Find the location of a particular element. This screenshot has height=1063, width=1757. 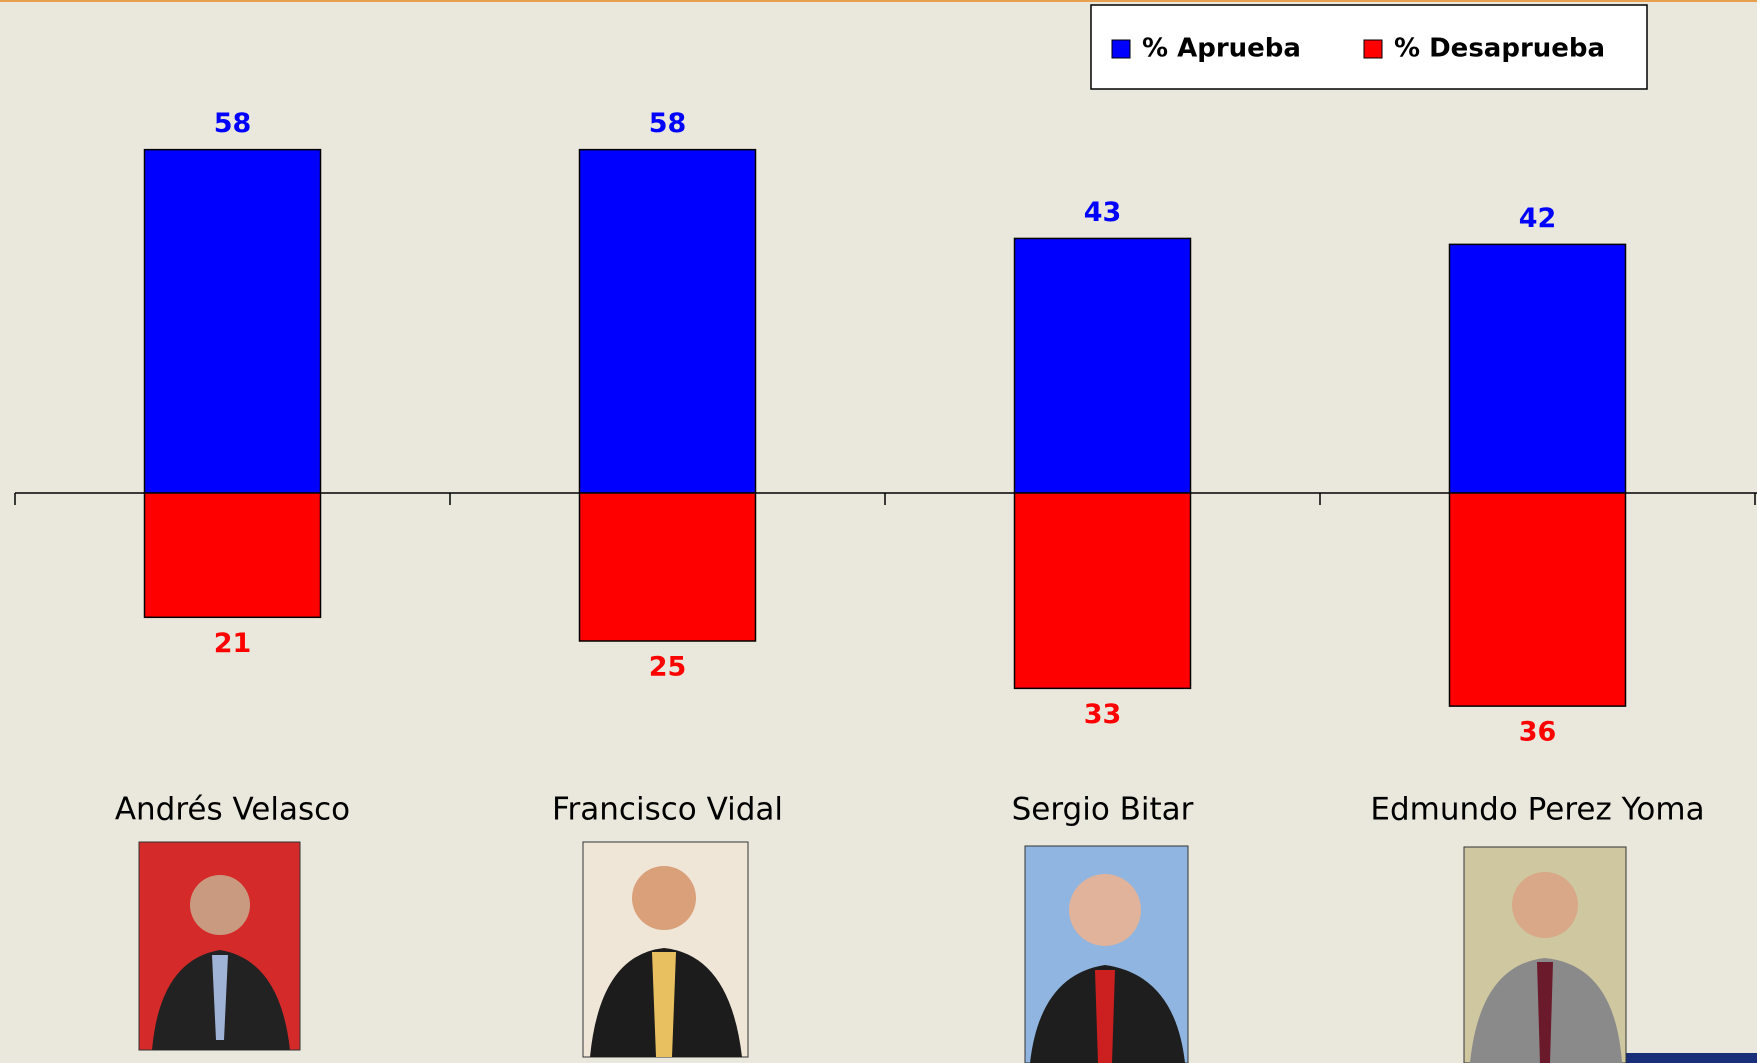

value-label: 36 is located at coordinates (1538, 732).